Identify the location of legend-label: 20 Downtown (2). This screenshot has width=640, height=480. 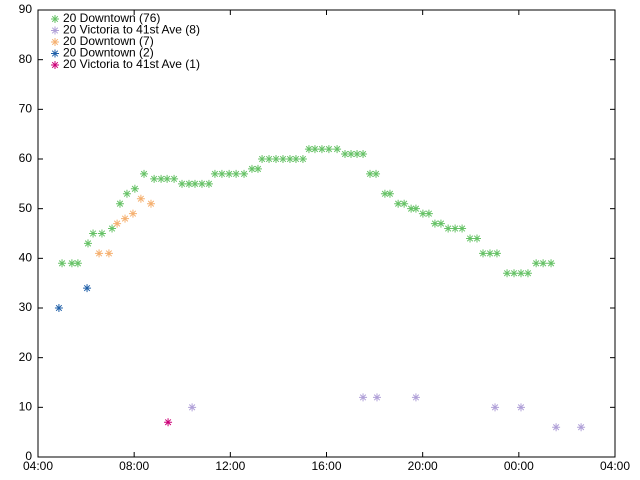
(108, 53).